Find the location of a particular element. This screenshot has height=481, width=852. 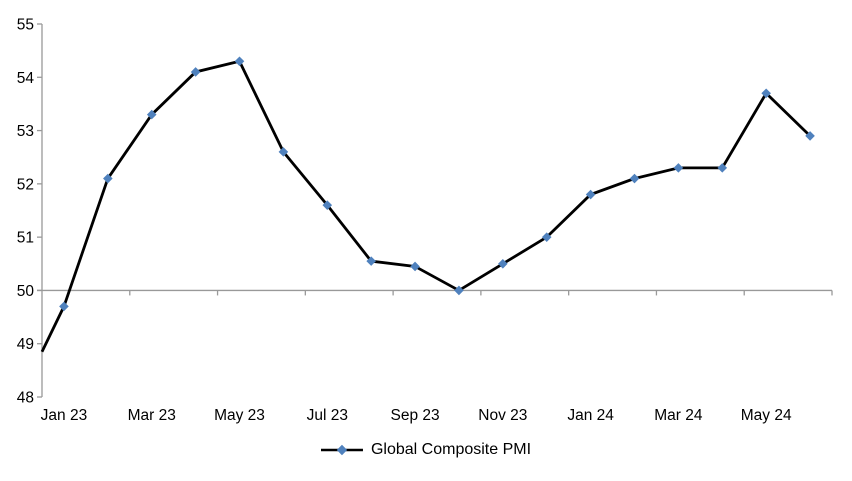

y-axis-tick-label: 55 is located at coordinates (25, 25).